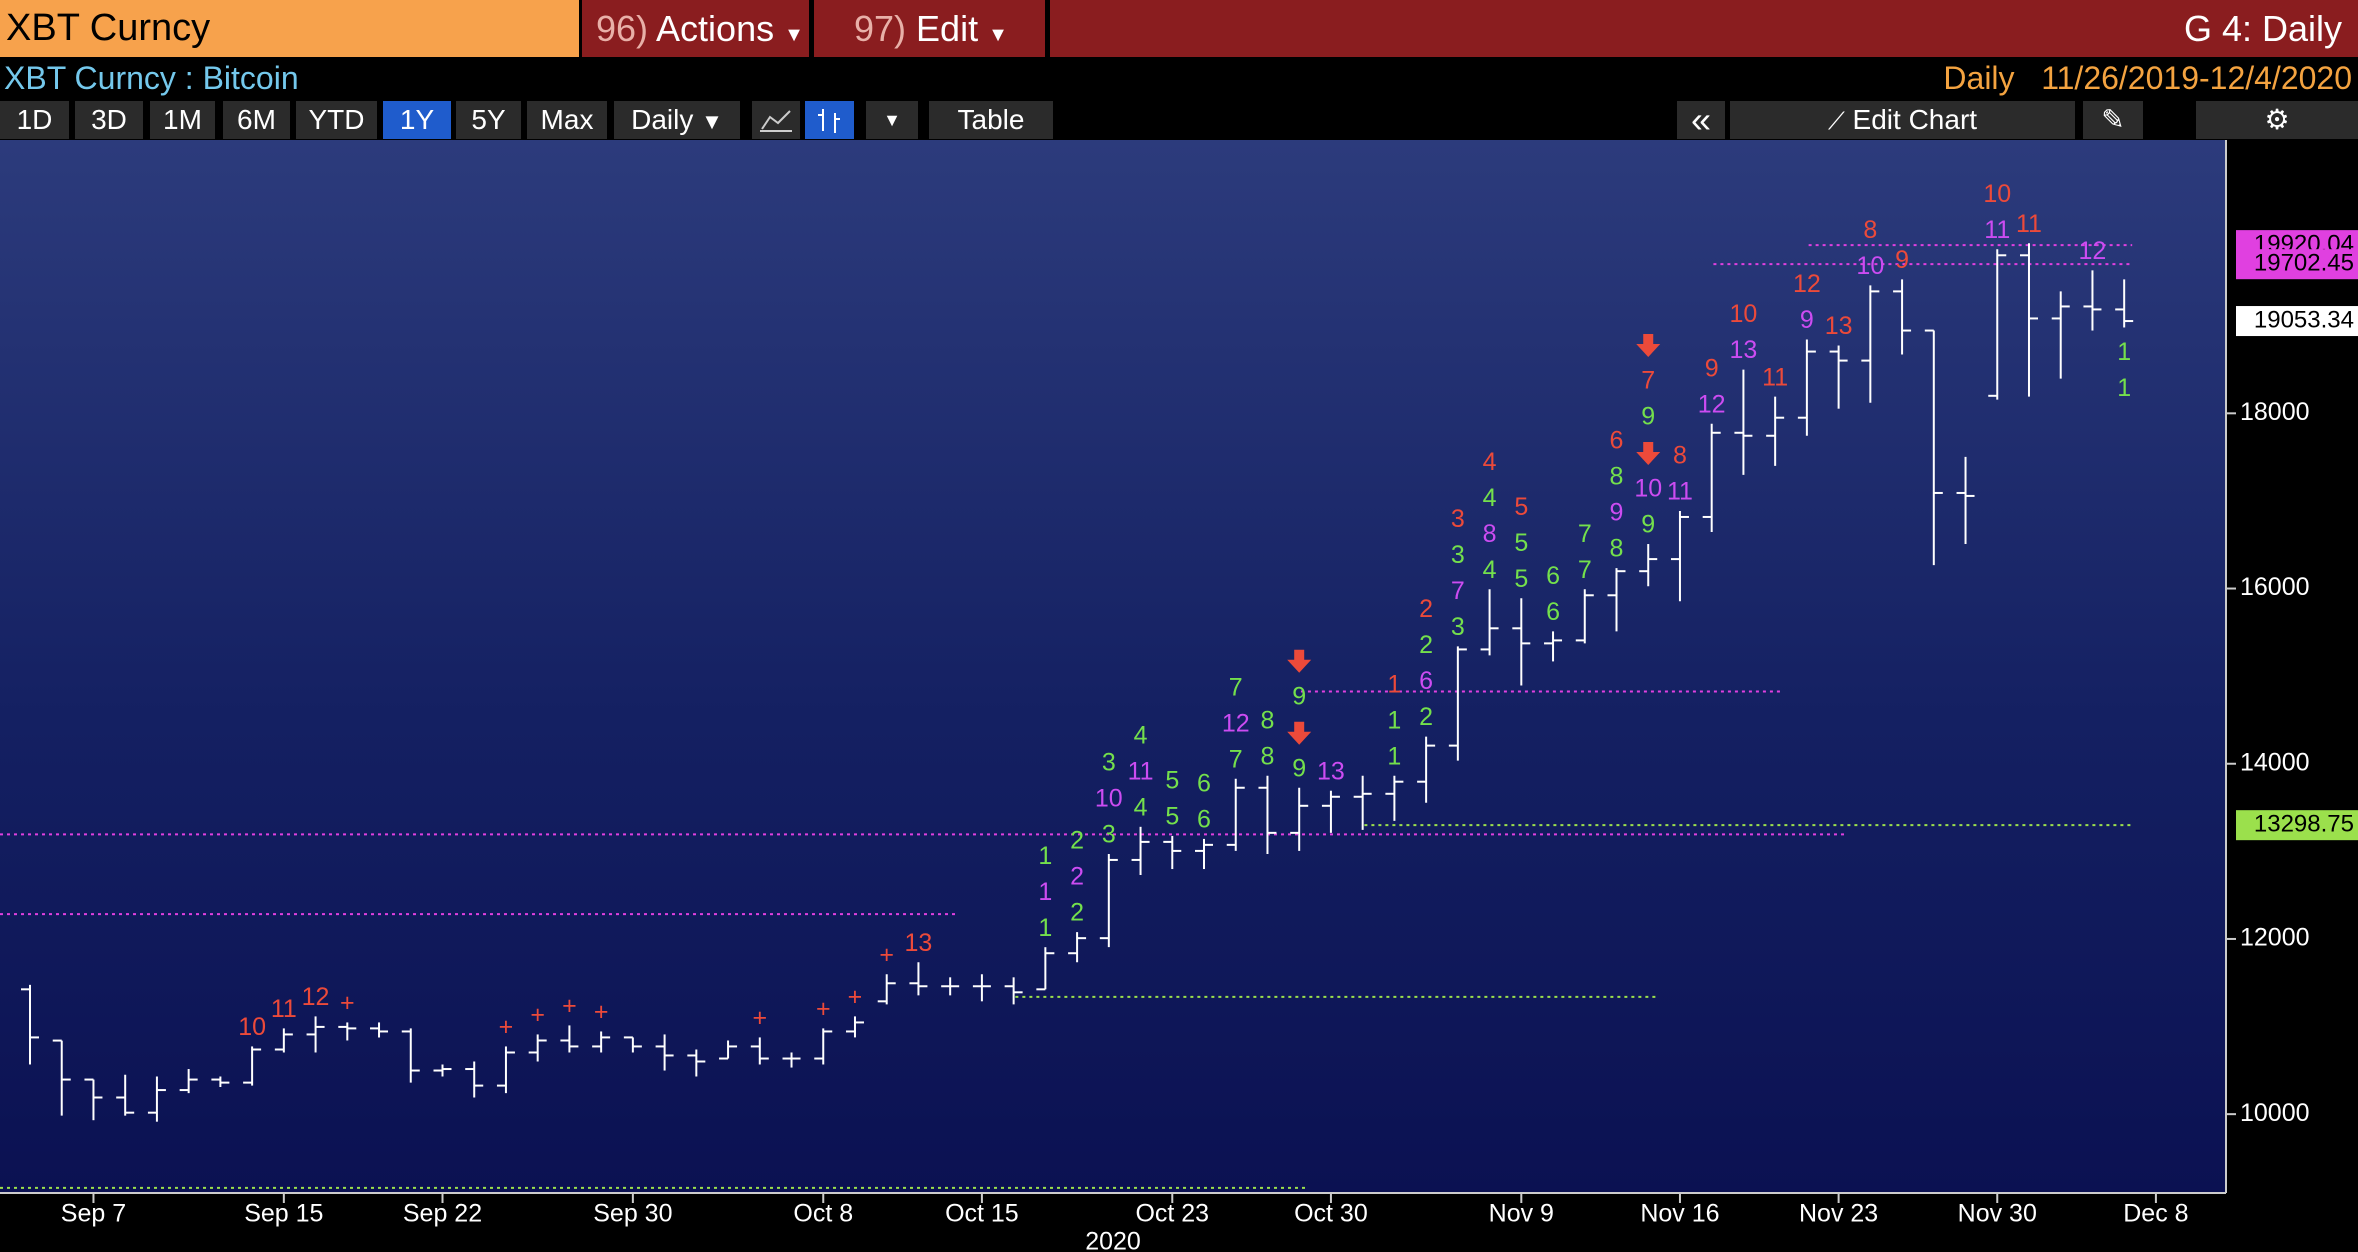 The height and width of the screenshot is (1252, 2358). I want to click on line-chart-button, so click(776, 120).